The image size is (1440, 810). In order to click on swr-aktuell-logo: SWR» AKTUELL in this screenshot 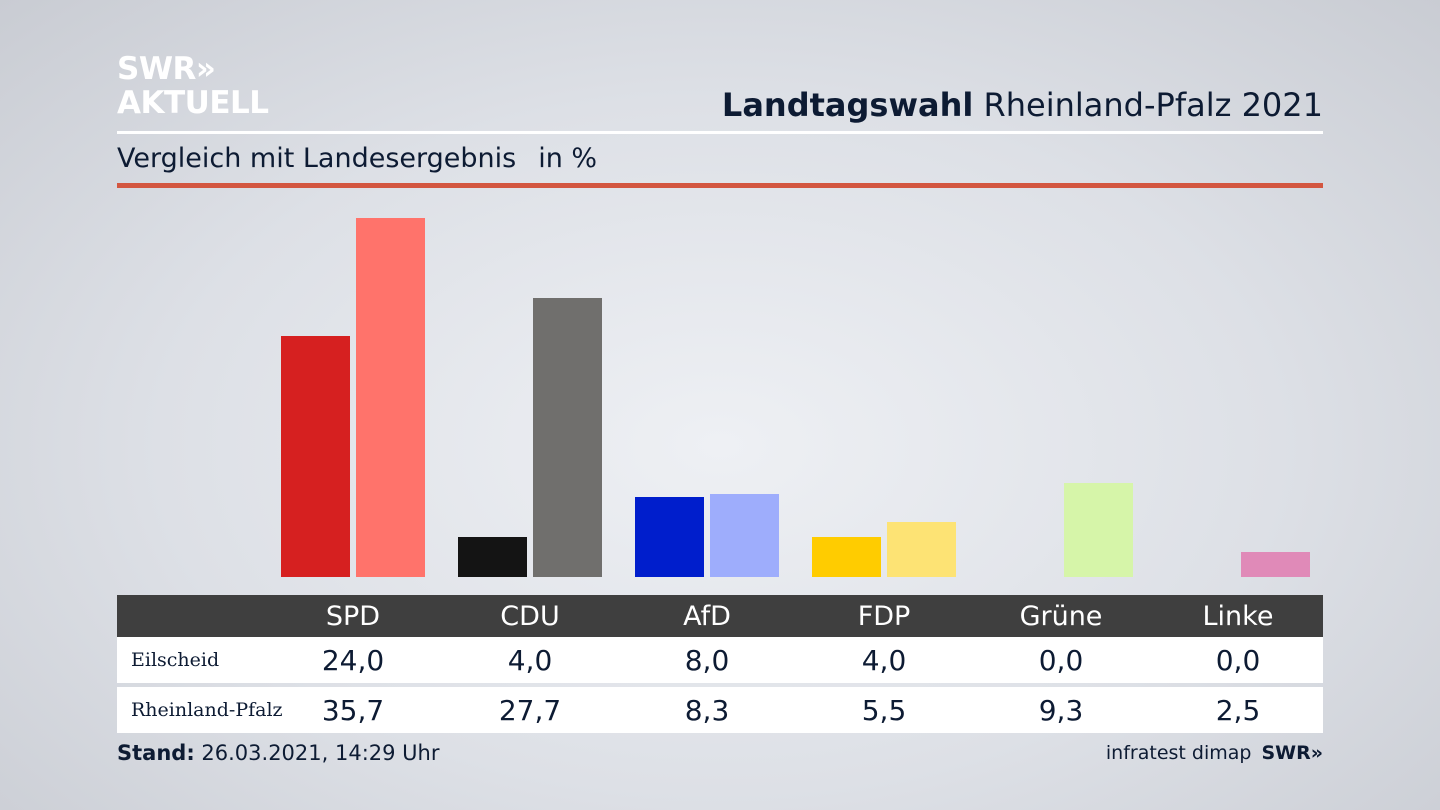, I will do `click(193, 86)`.